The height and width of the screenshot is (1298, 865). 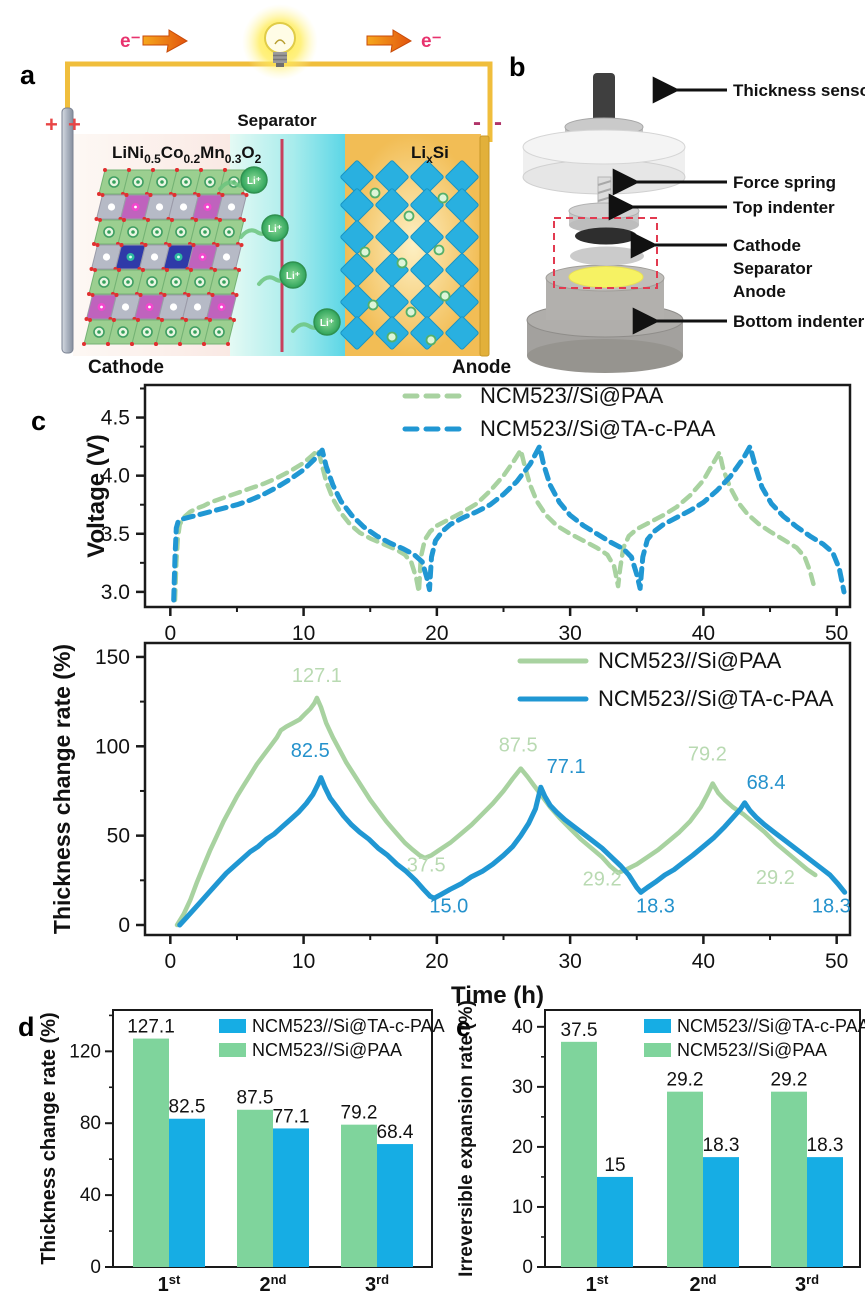 What do you see at coordinates (494, 525) in the screenshot?
I see `paa-curve` at bounding box center [494, 525].